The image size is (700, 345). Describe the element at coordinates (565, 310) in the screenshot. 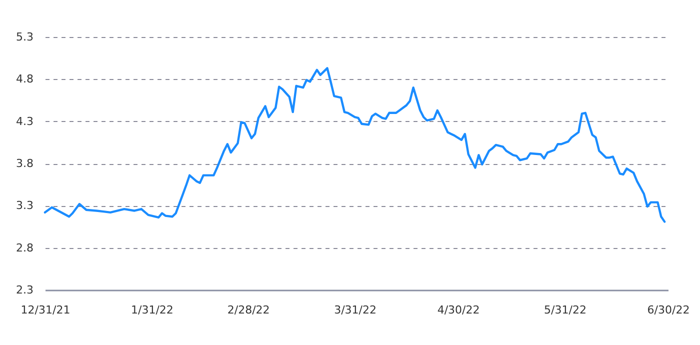

I see `x-tick-label: 5/31/22` at that location.